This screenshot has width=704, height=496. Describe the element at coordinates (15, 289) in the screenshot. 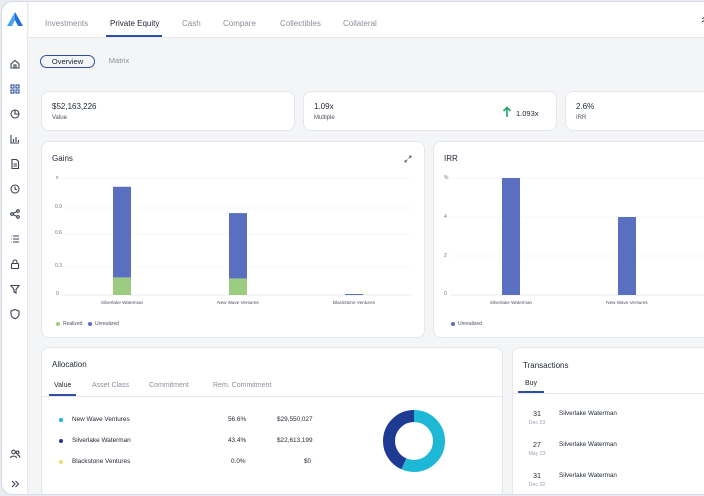

I see `filter-icon` at that location.